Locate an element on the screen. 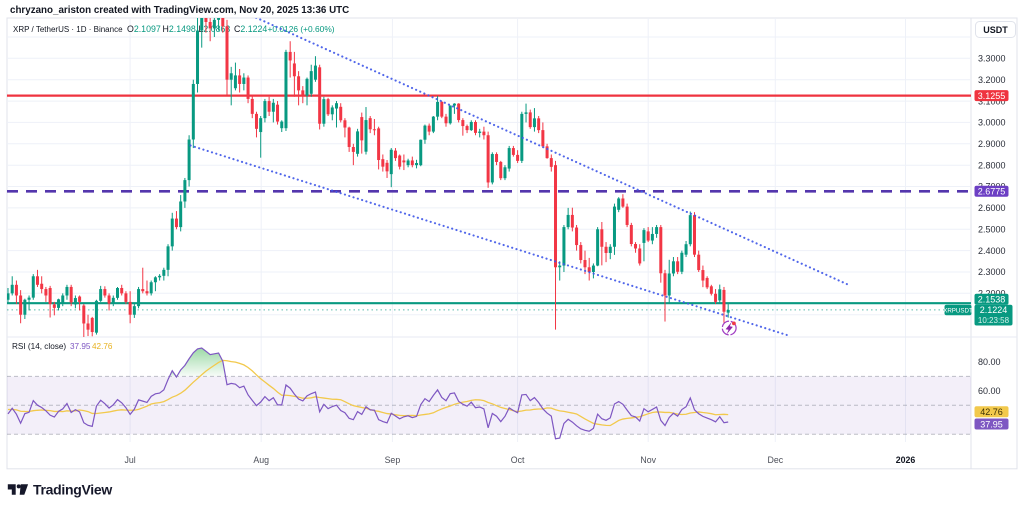 This screenshot has height=510, width=1024. svg-text: 3.1255 is located at coordinates (992, 96).